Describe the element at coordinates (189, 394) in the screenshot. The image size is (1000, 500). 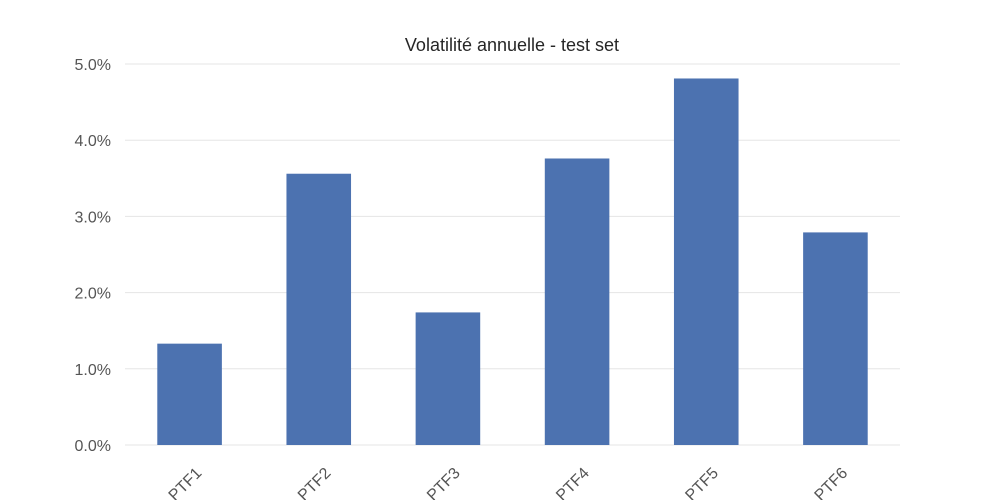
I see `bar-ptf1` at that location.